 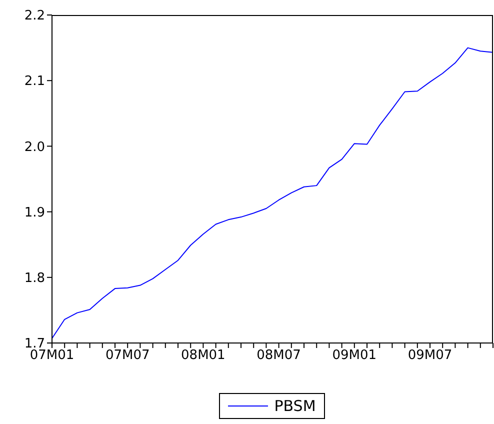 What do you see at coordinates (34, 278) in the screenshot?
I see `y-tick-label: 1.8` at bounding box center [34, 278].